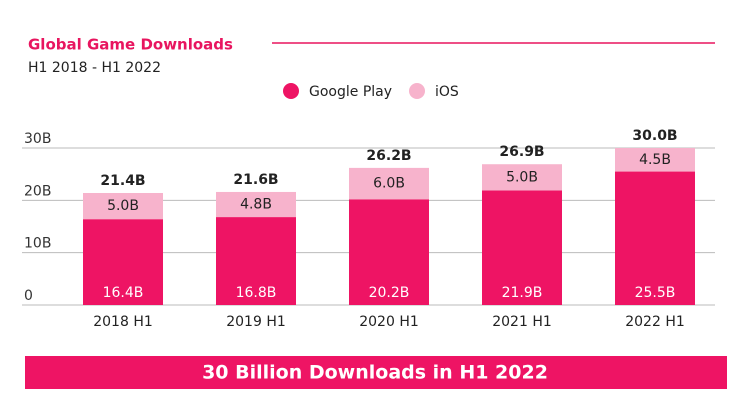 The height and width of the screenshot is (409, 750). Describe the element at coordinates (256, 293) in the screenshot. I see `value-label: 16.8B` at that location.